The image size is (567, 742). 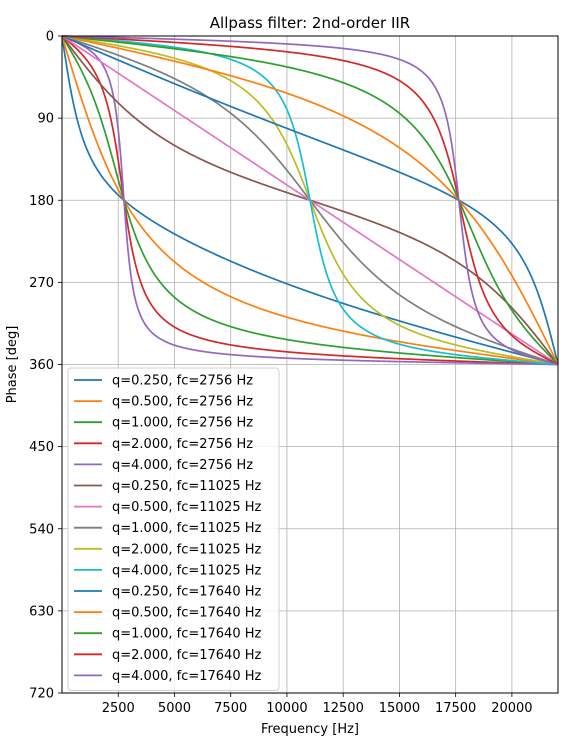 What do you see at coordinates (187, 655) in the screenshot?
I see `legend-entry-label: q=2.000, fc=17640 Hz` at bounding box center [187, 655].